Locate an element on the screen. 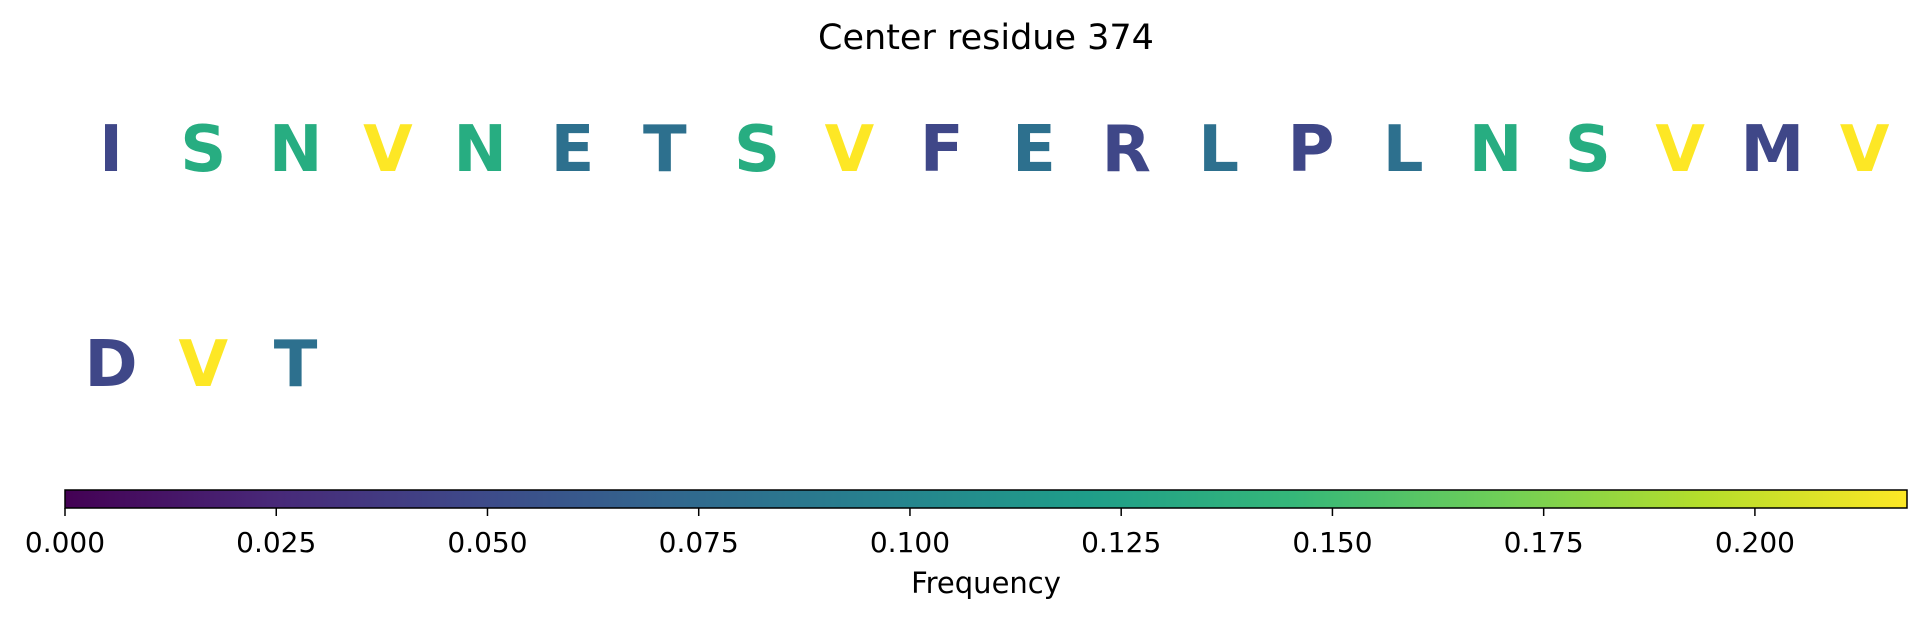 This screenshot has height=619, width=1927. chart-title: Center residue 374 is located at coordinates (986, 38).